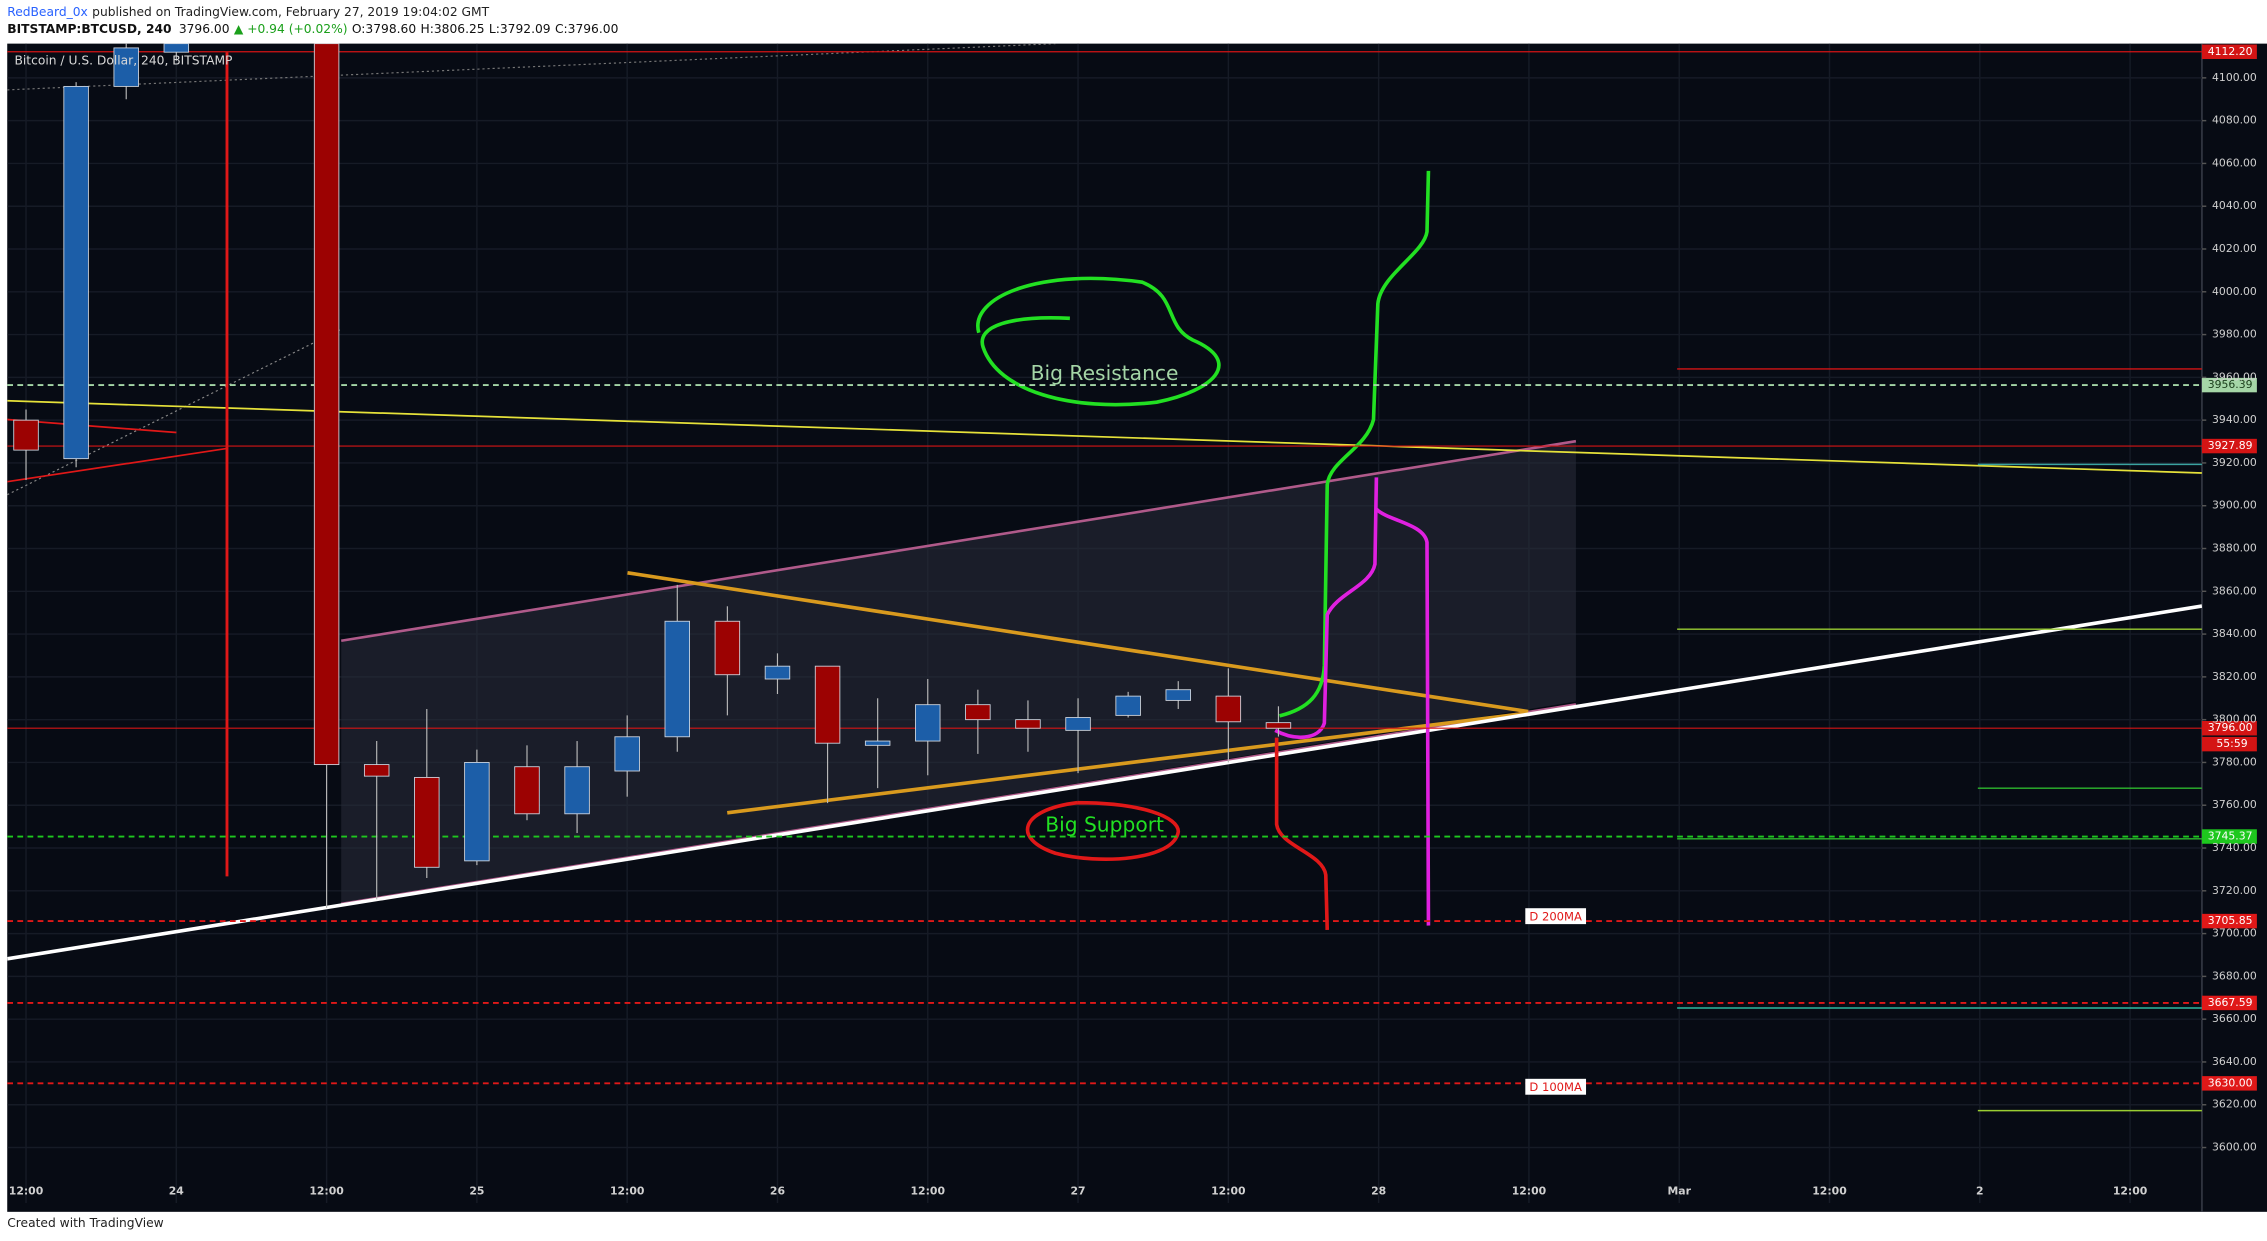  What do you see at coordinates (204, 29) in the screenshot?
I see `last-price: 3796.00` at bounding box center [204, 29].